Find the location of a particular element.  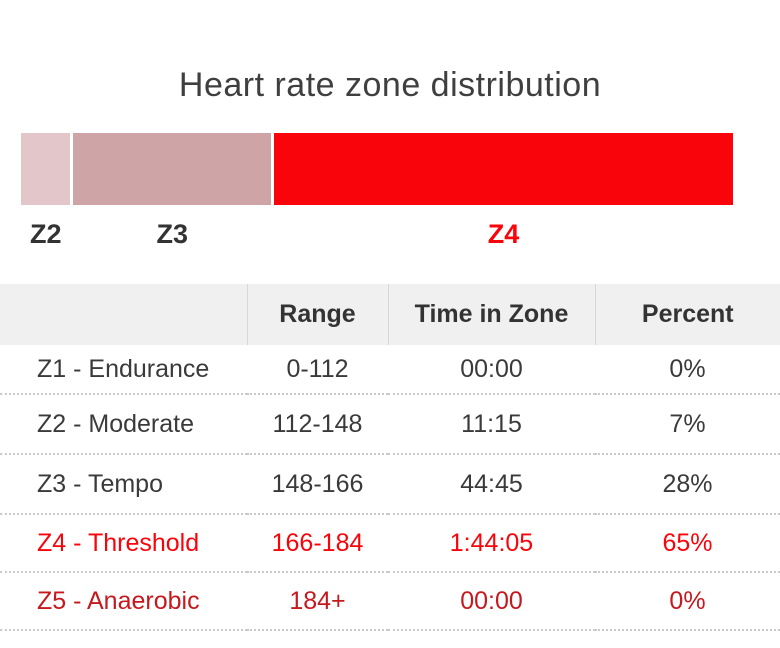

zone-cell: Z1 - Endurance is located at coordinates (123, 368).